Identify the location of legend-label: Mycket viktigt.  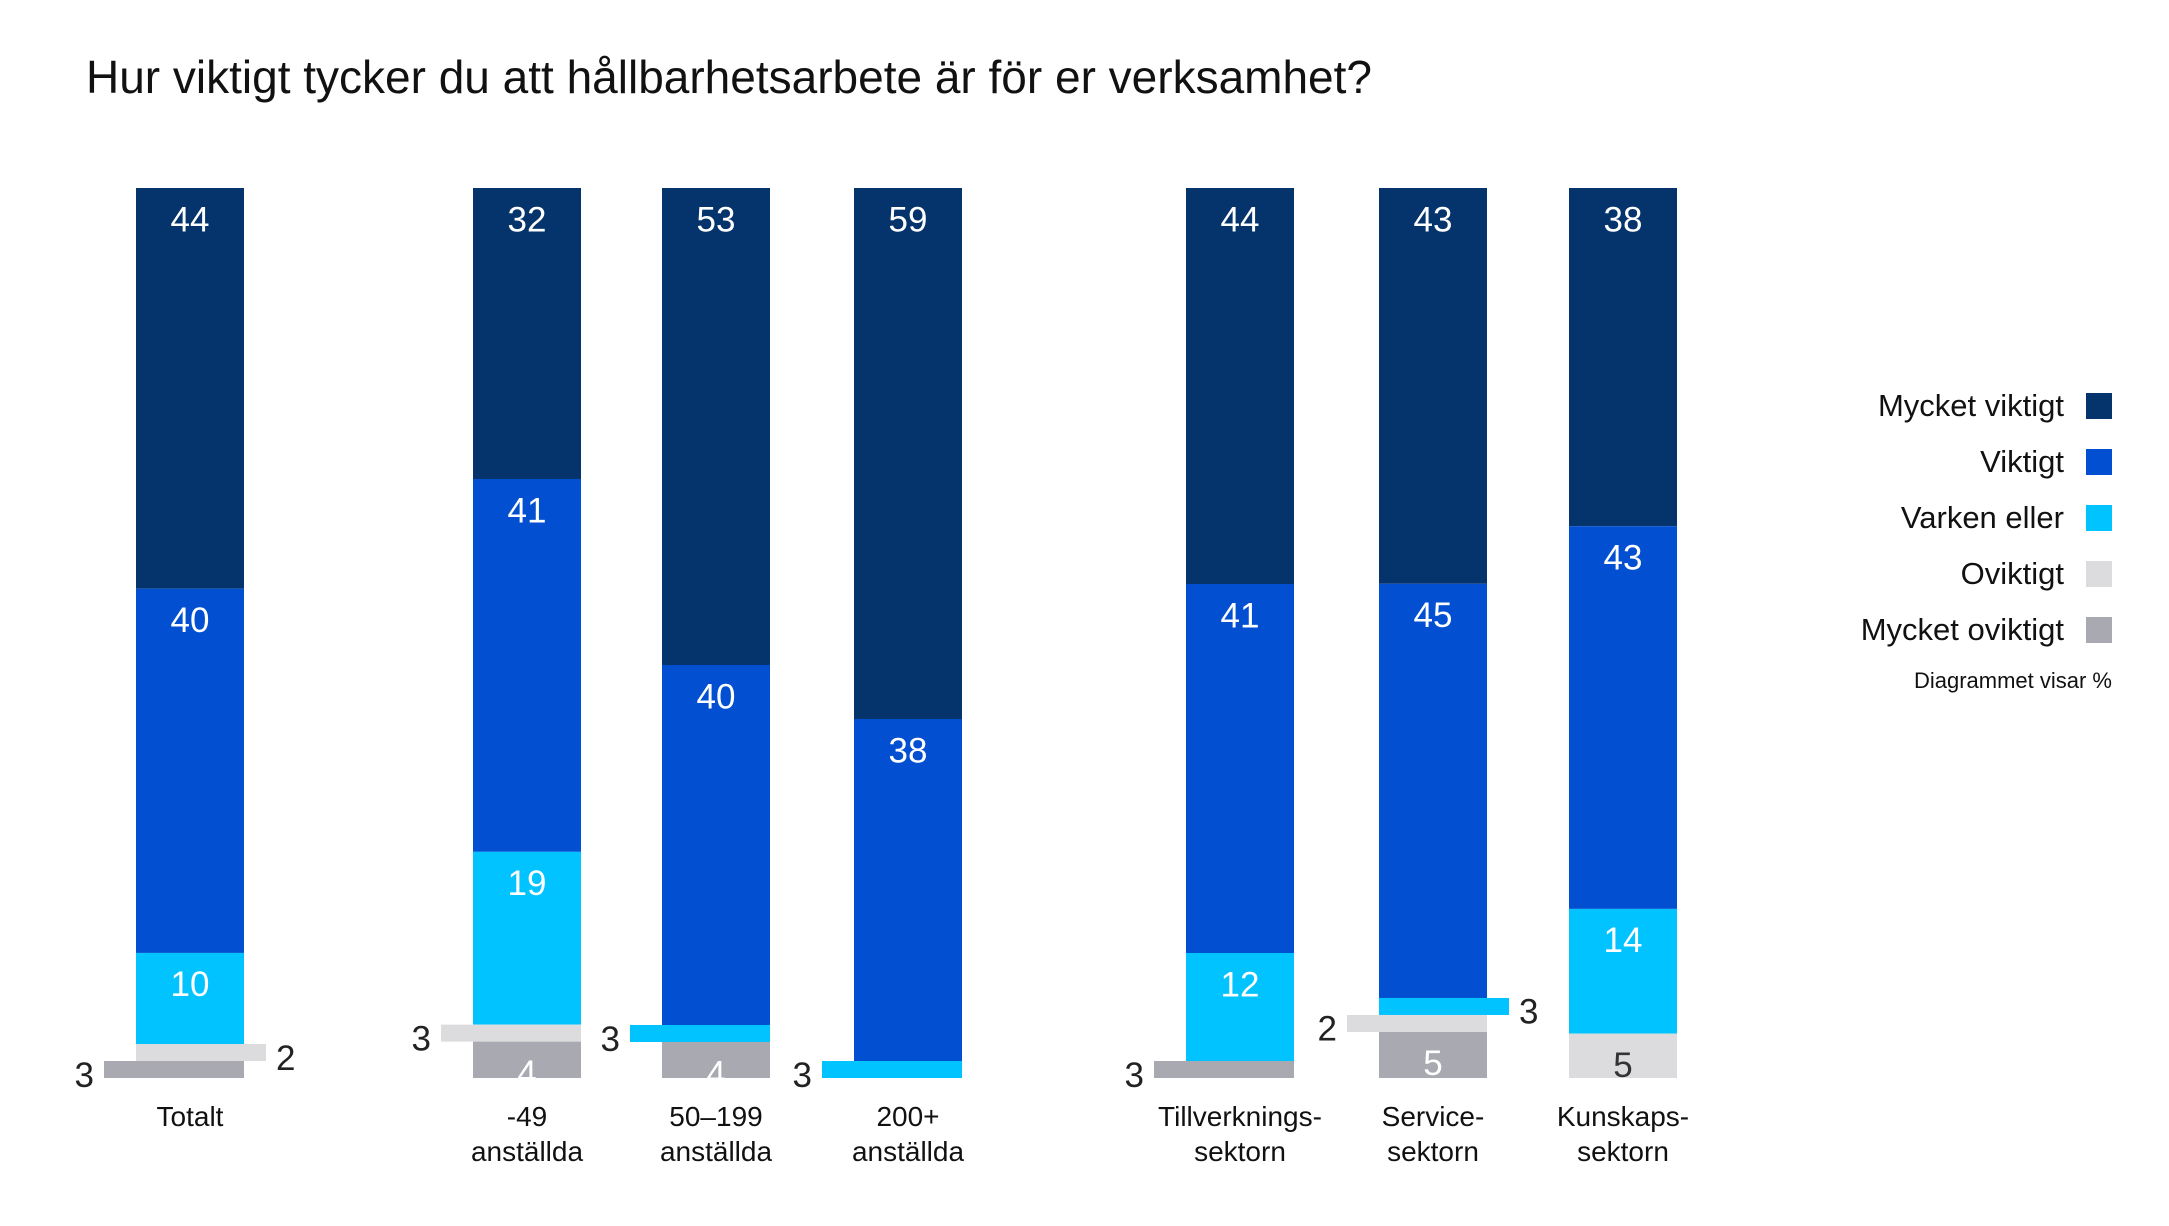
(1970, 405).